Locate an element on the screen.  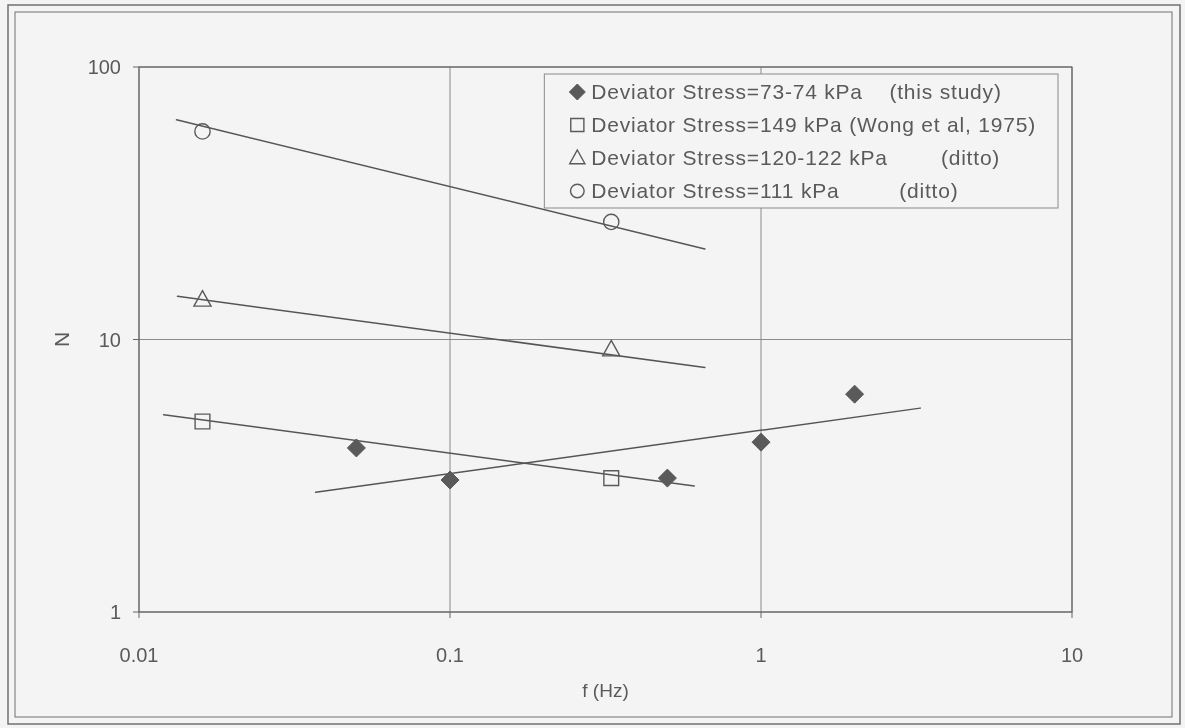
x-tick-label: 1 is located at coordinates (761, 655).